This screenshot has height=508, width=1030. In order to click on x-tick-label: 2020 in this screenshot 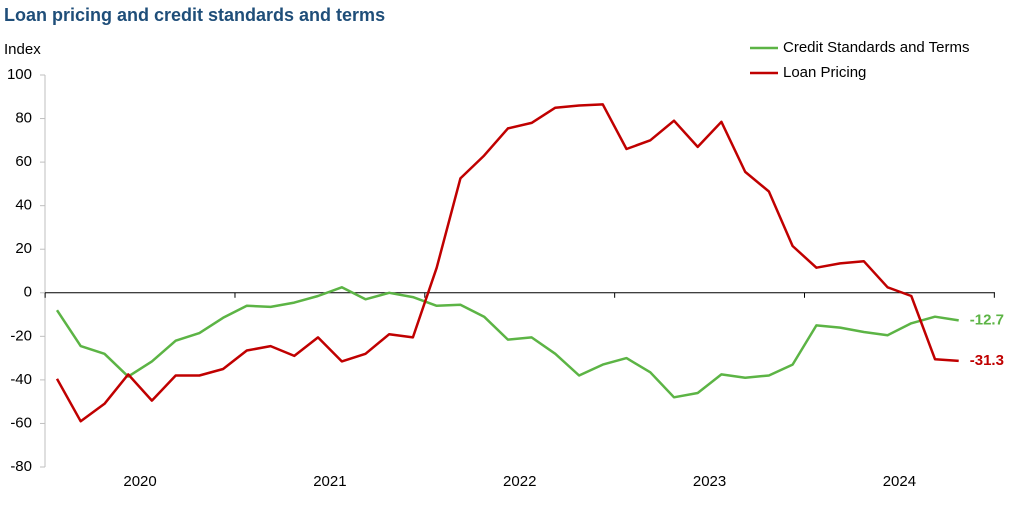, I will do `click(139, 481)`.